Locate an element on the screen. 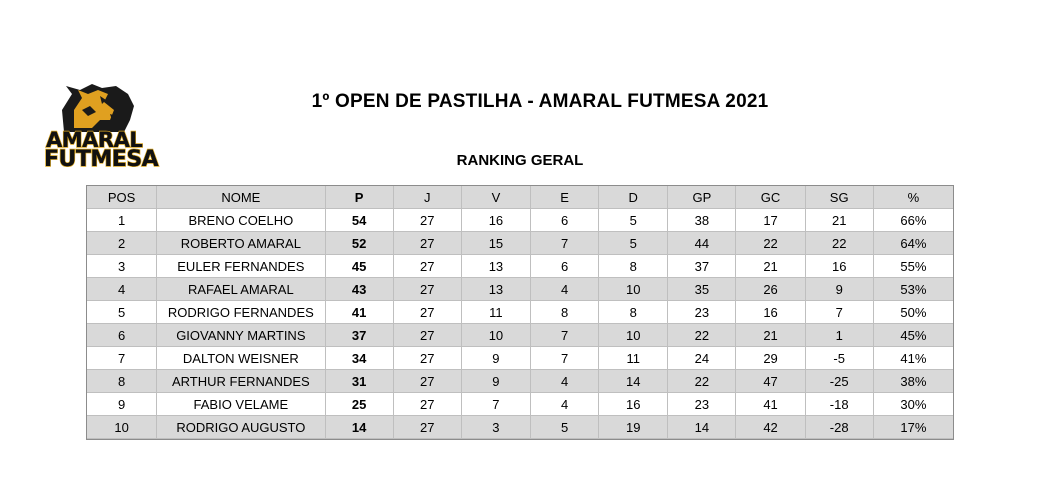 The height and width of the screenshot is (481, 1037). cell-gp: 38 is located at coordinates (702, 220).